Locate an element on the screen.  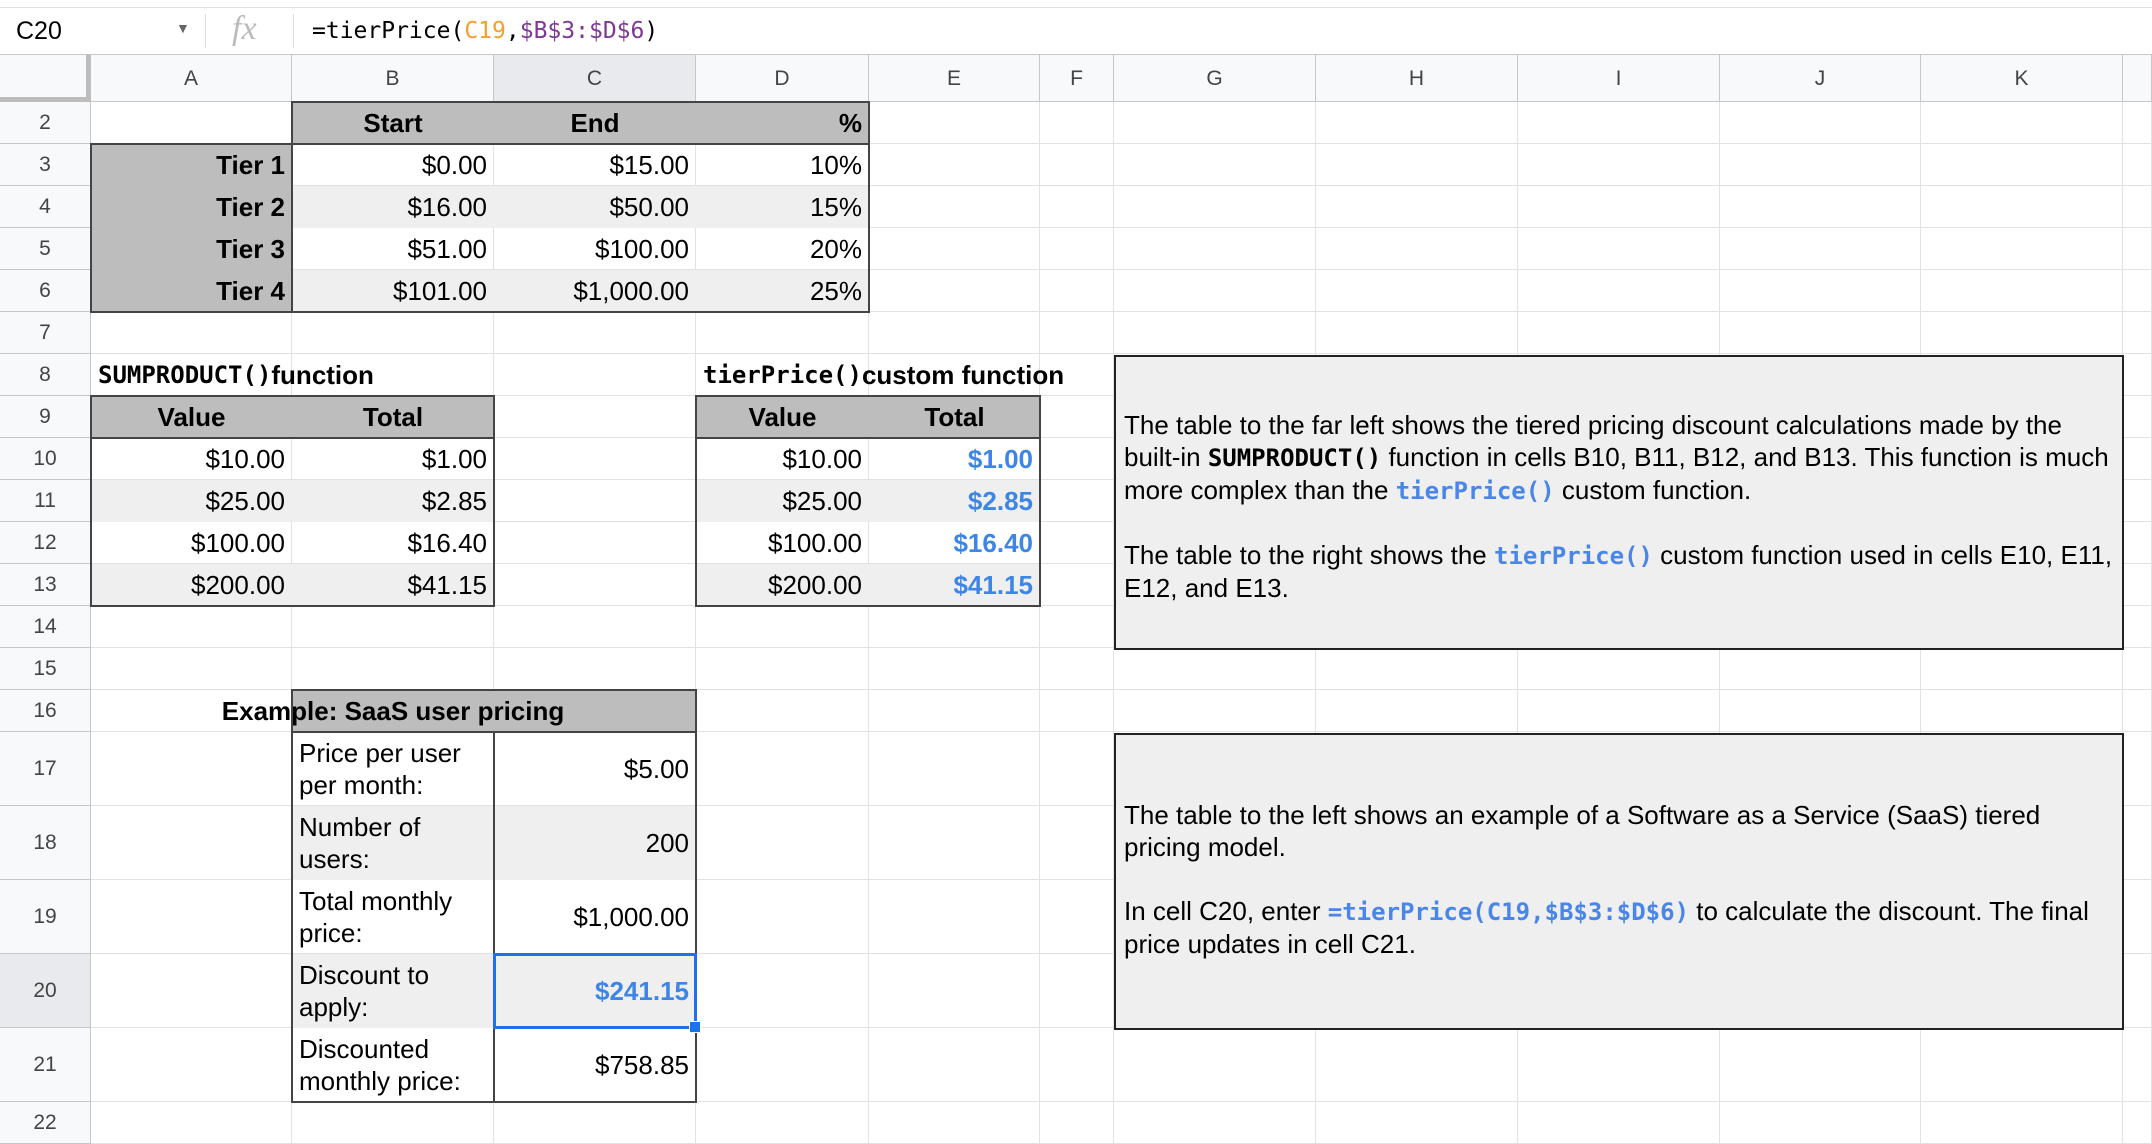
cell-b20: Discount to apply: is located at coordinates (364, 991).